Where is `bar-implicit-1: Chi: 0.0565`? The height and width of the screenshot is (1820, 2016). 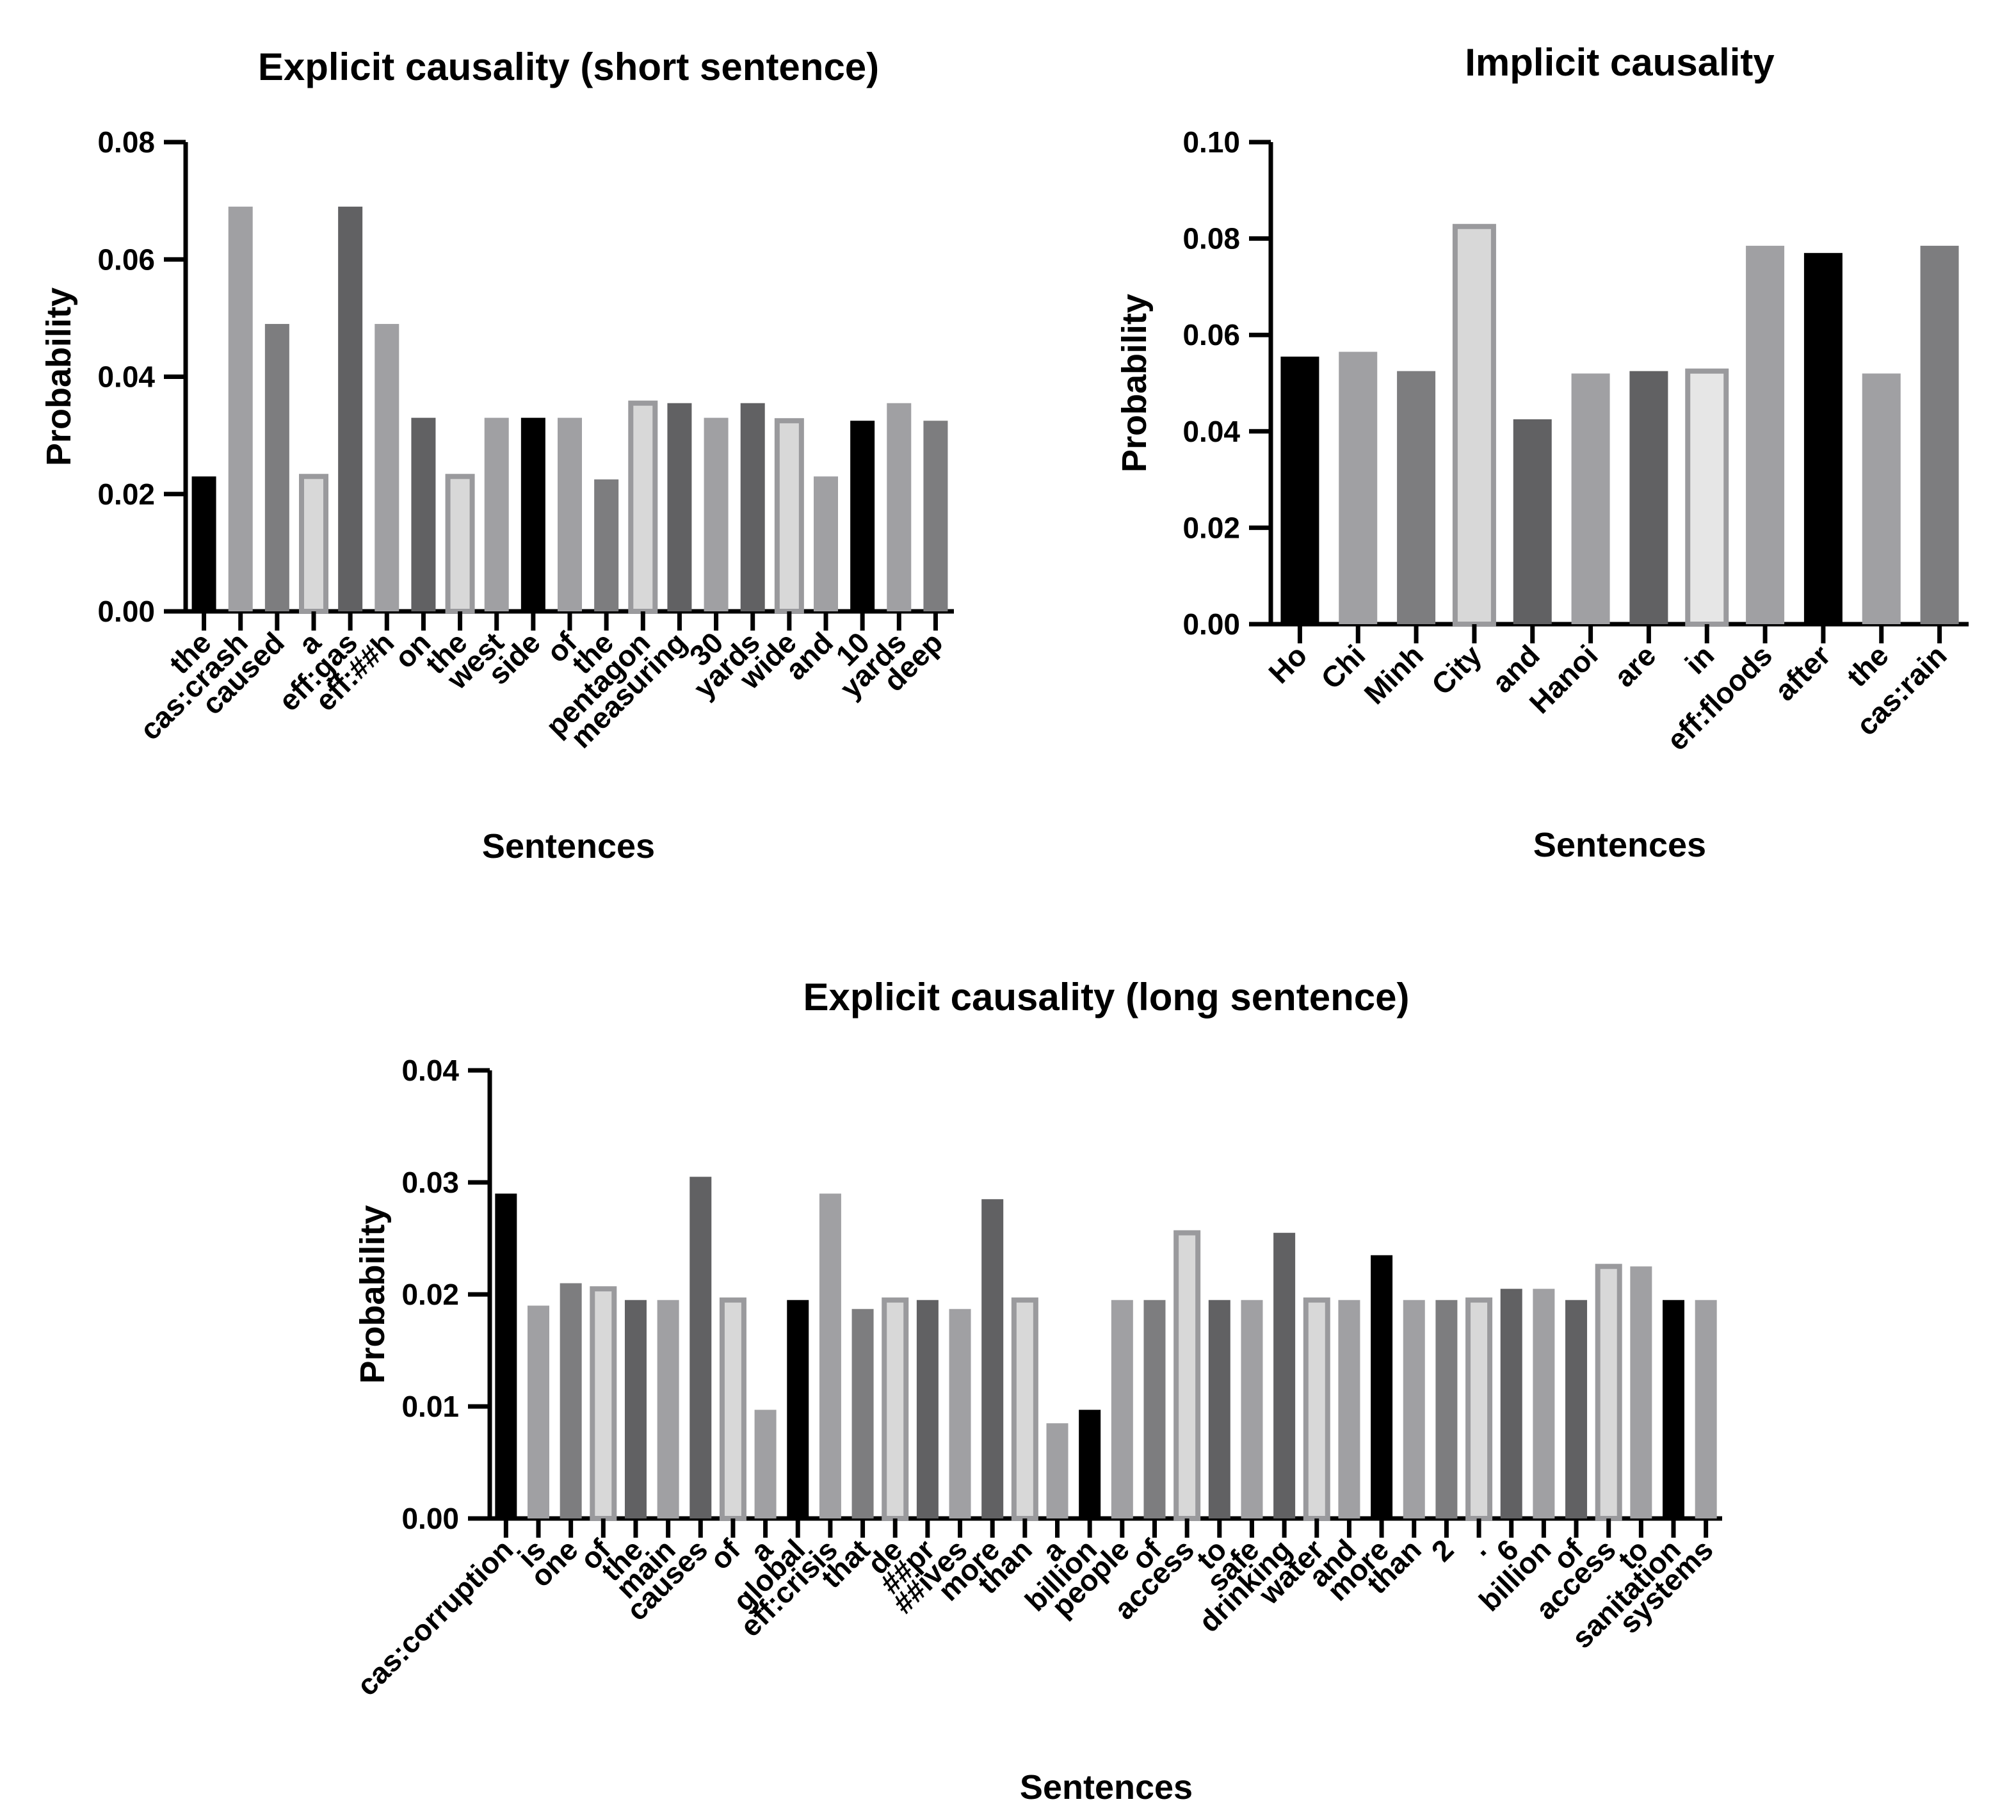
bar-implicit-1: Chi: 0.0565 is located at coordinates (1358, 487).